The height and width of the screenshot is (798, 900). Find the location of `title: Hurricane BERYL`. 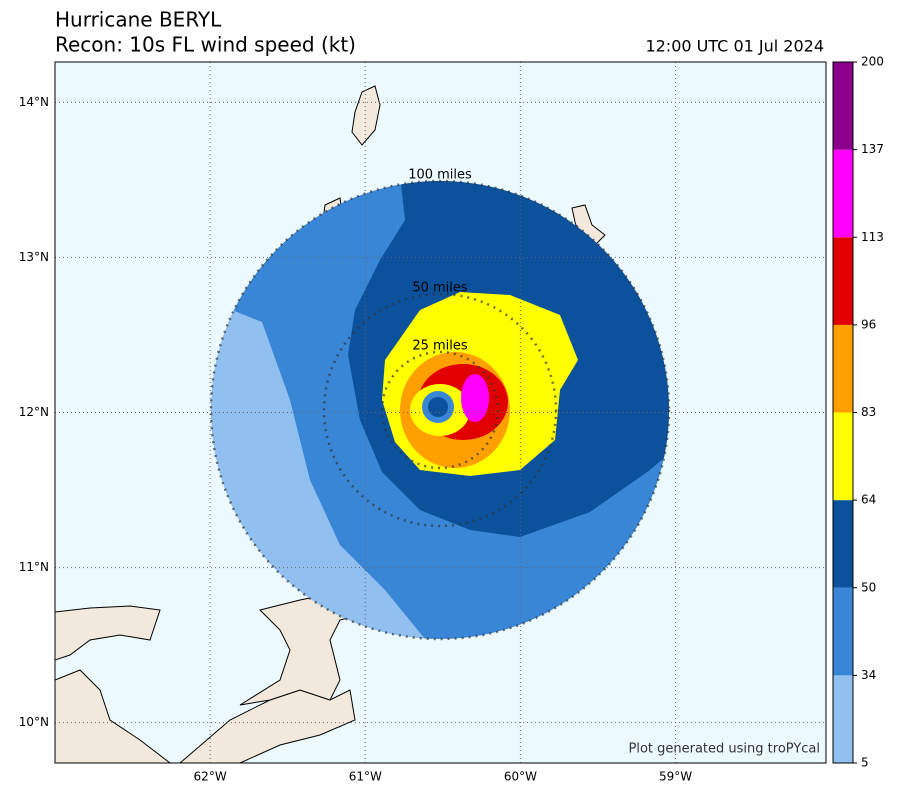

title: Hurricane BERYL is located at coordinates (138, 20).